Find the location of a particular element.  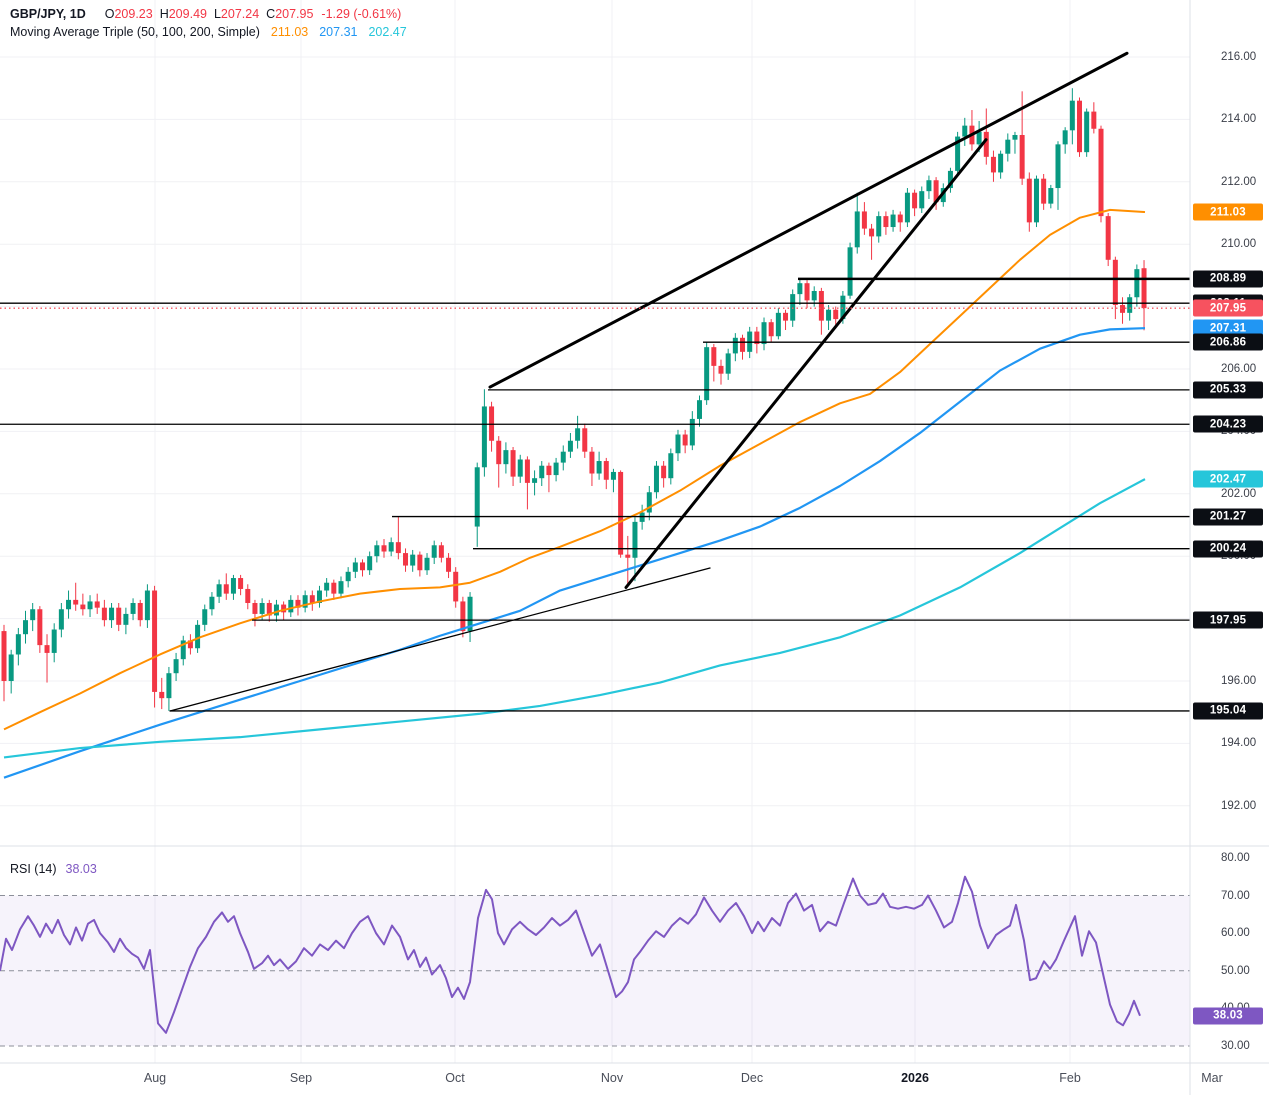

minor-trendline is located at coordinates (440, 639).